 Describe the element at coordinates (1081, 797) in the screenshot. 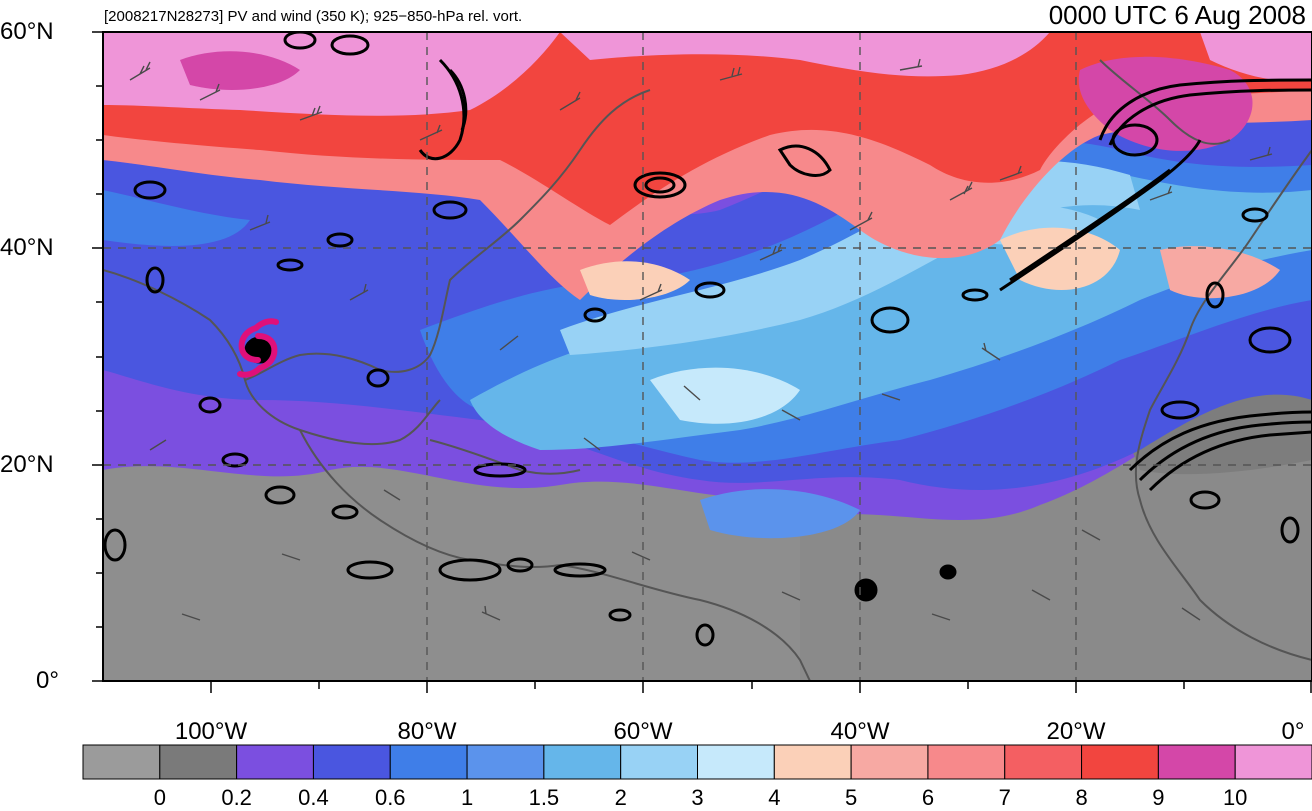

I see `colorbar-tick-label: 8` at that location.